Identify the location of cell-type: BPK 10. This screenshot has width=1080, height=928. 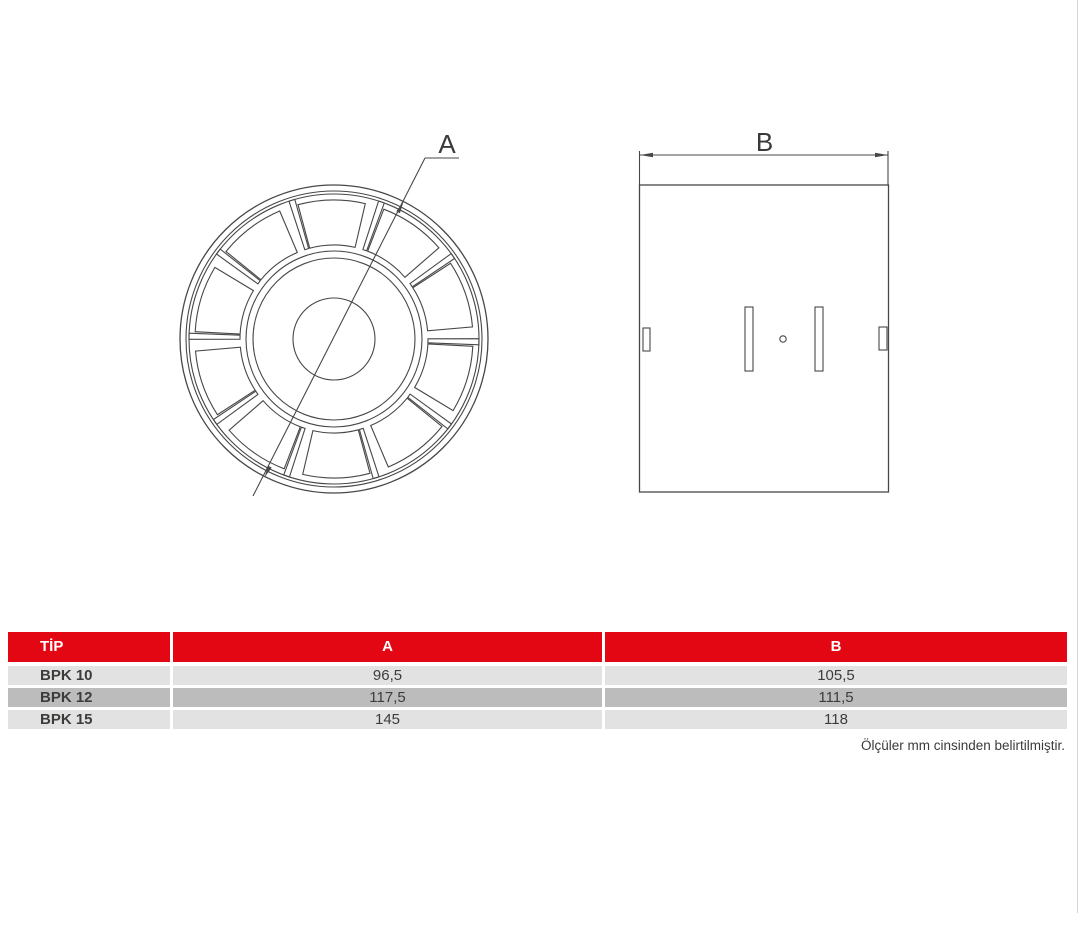
(89, 675).